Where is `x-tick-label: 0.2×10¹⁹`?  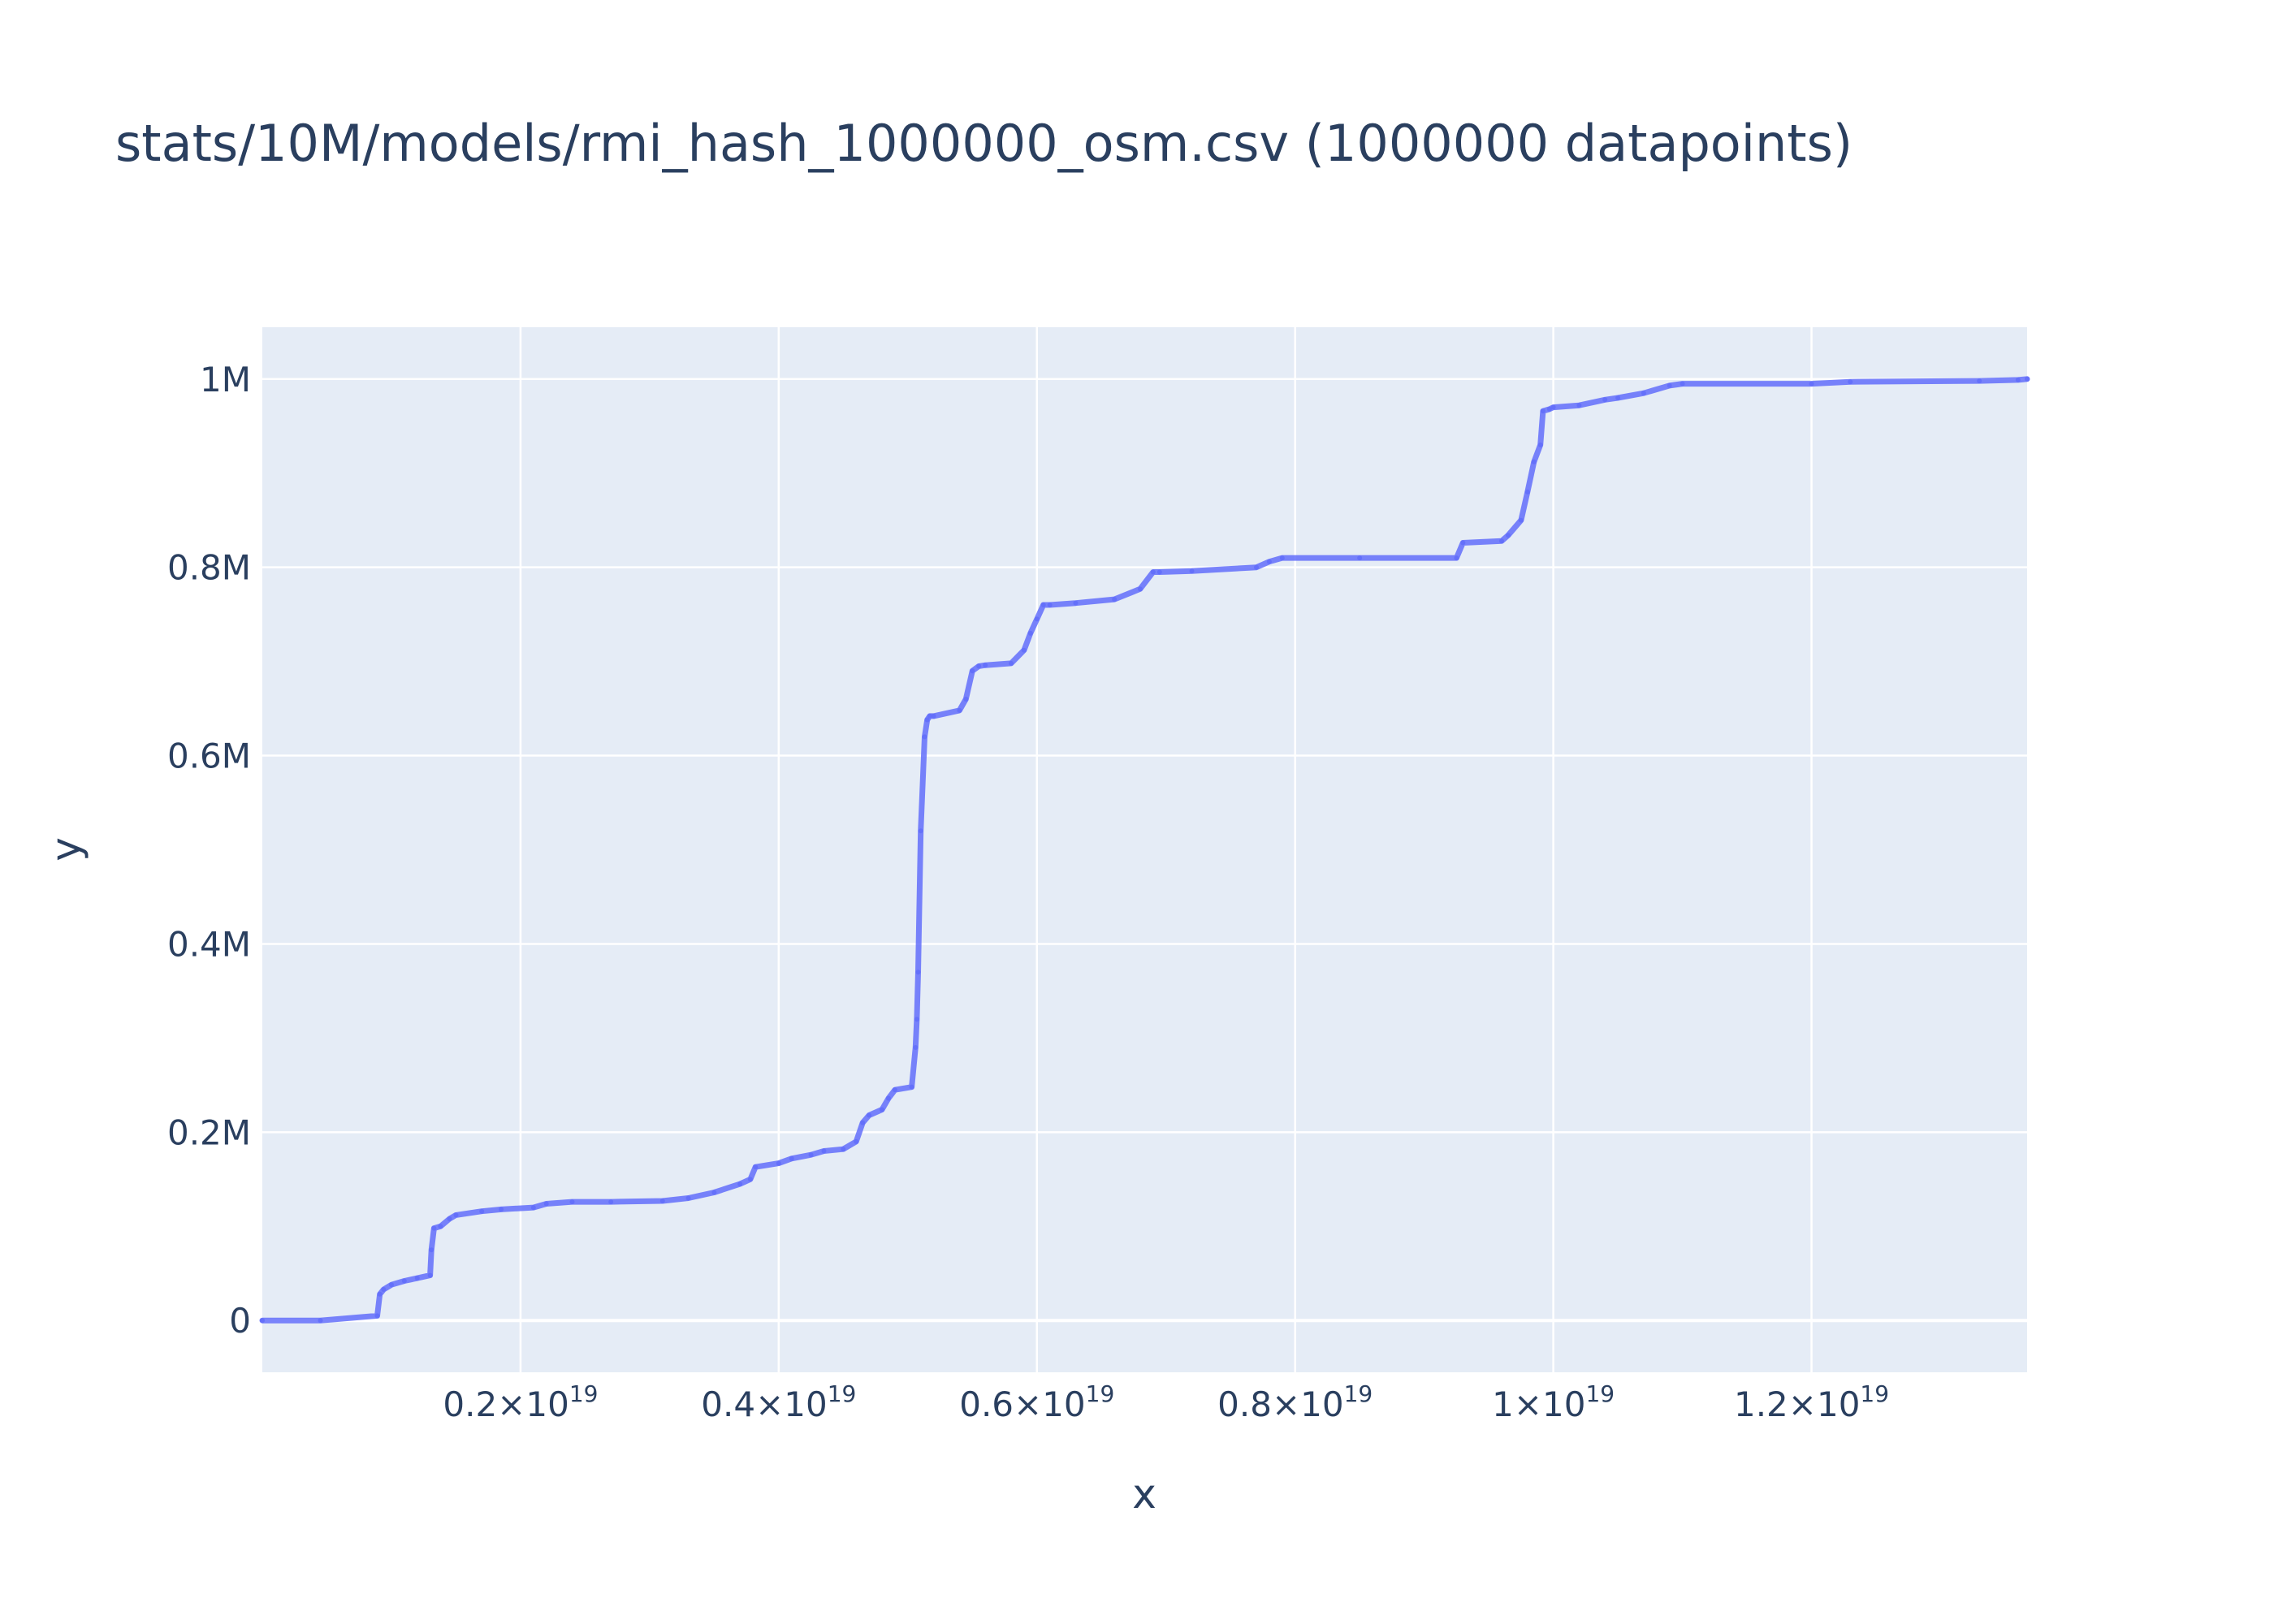 x-tick-label: 0.2×10¹⁹ is located at coordinates (520, 1402).